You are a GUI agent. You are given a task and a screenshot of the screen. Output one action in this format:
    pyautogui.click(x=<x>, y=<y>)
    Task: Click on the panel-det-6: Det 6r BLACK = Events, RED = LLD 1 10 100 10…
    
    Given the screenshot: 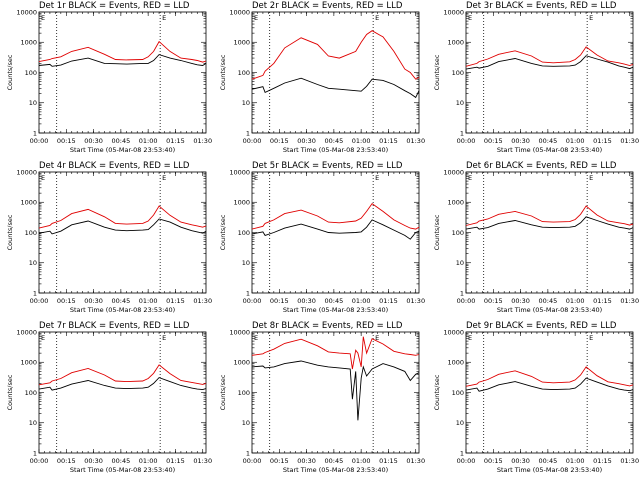 What is the action you would take?
    pyautogui.click(x=536, y=237)
    